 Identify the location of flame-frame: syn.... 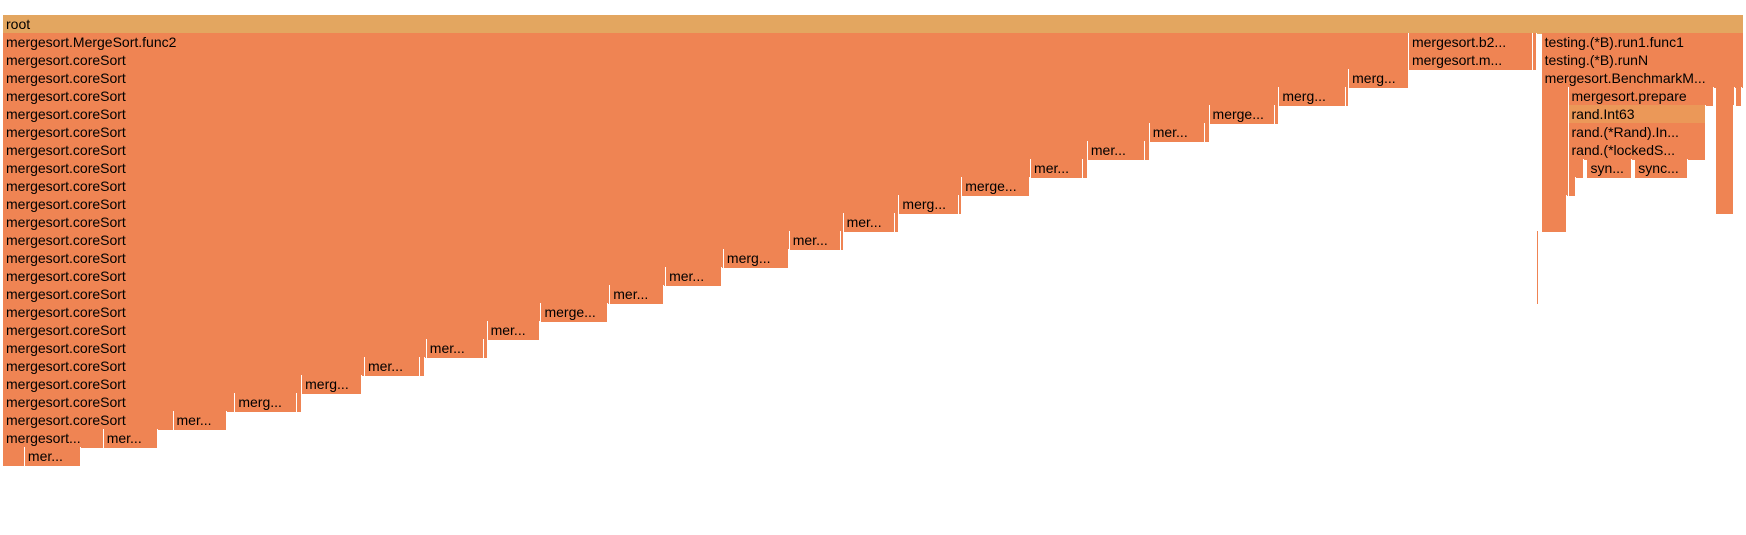
(1610, 168).